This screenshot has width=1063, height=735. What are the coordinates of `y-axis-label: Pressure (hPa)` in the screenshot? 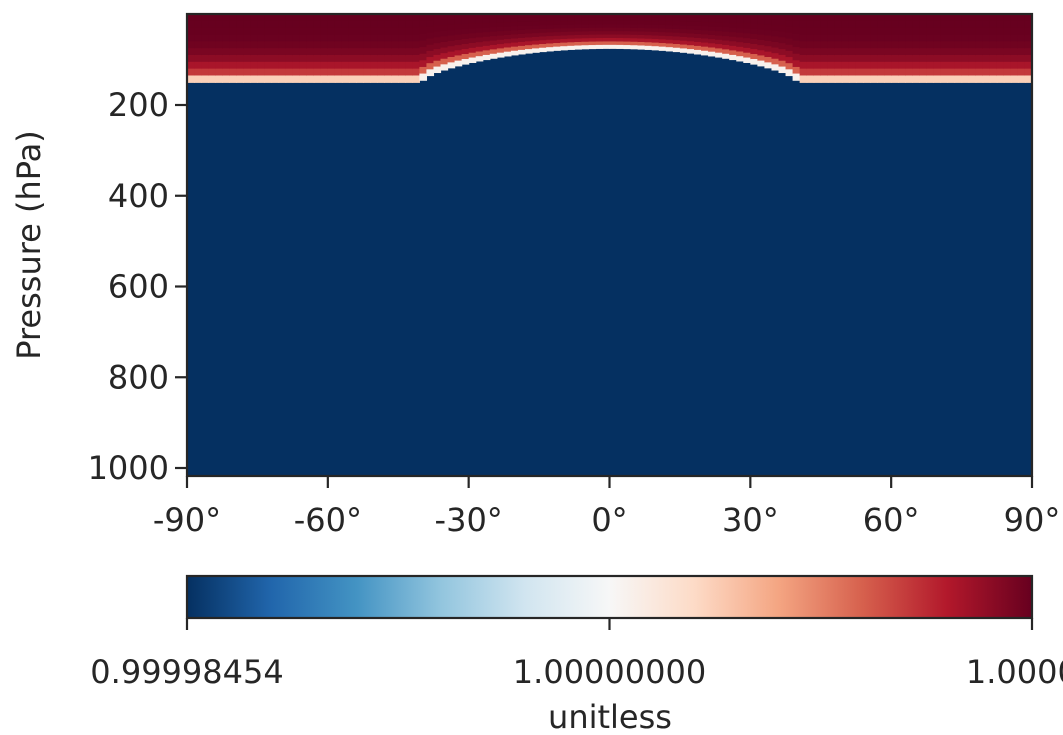 It's located at (29, 245).